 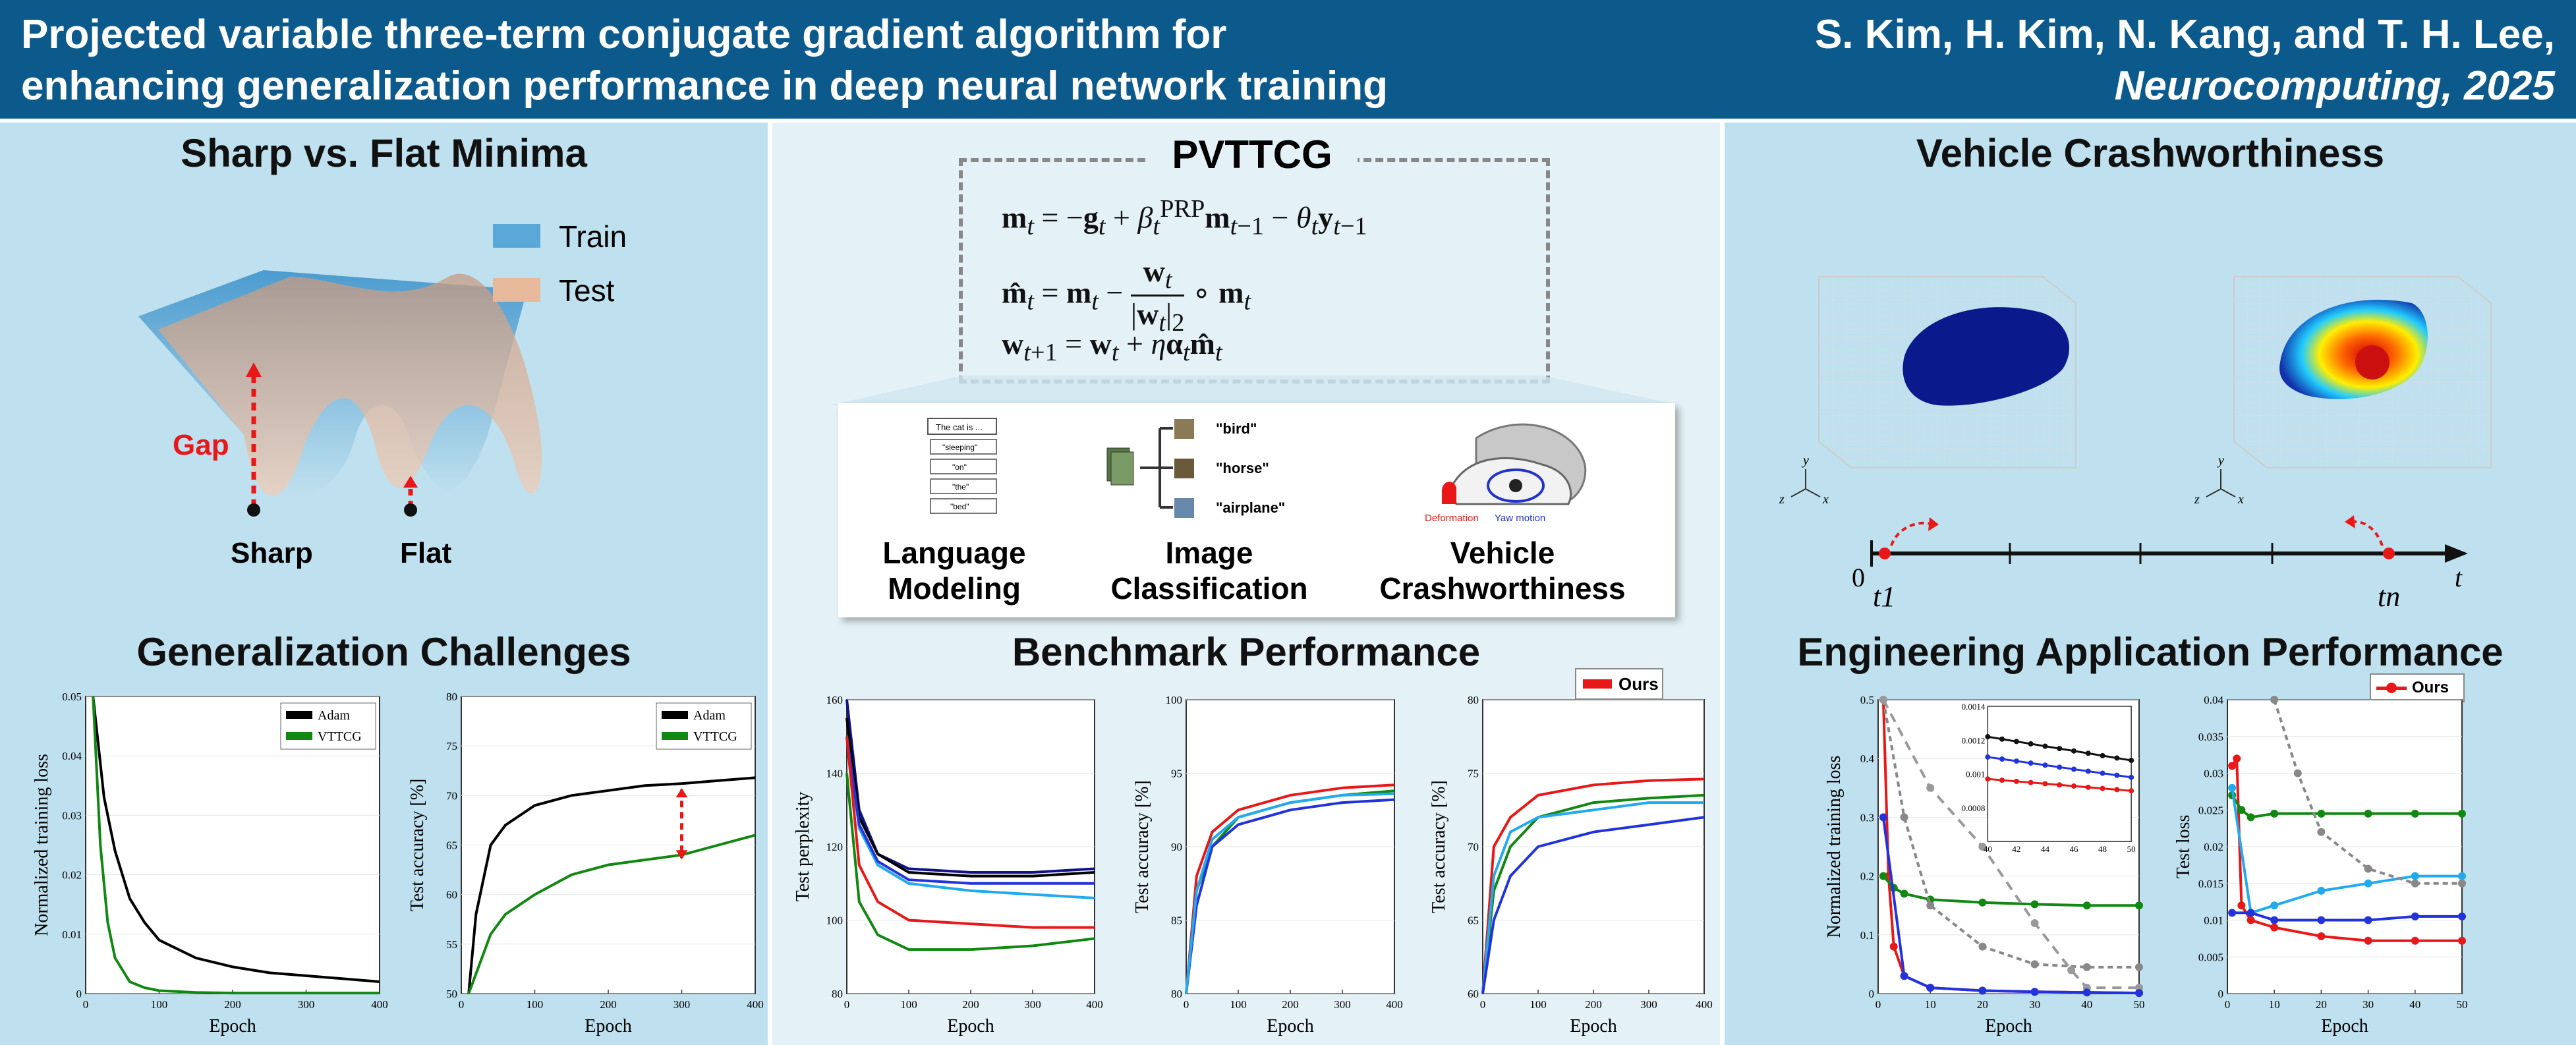 What do you see at coordinates (682, 793) in the screenshot?
I see `arrow-head-up` at bounding box center [682, 793].